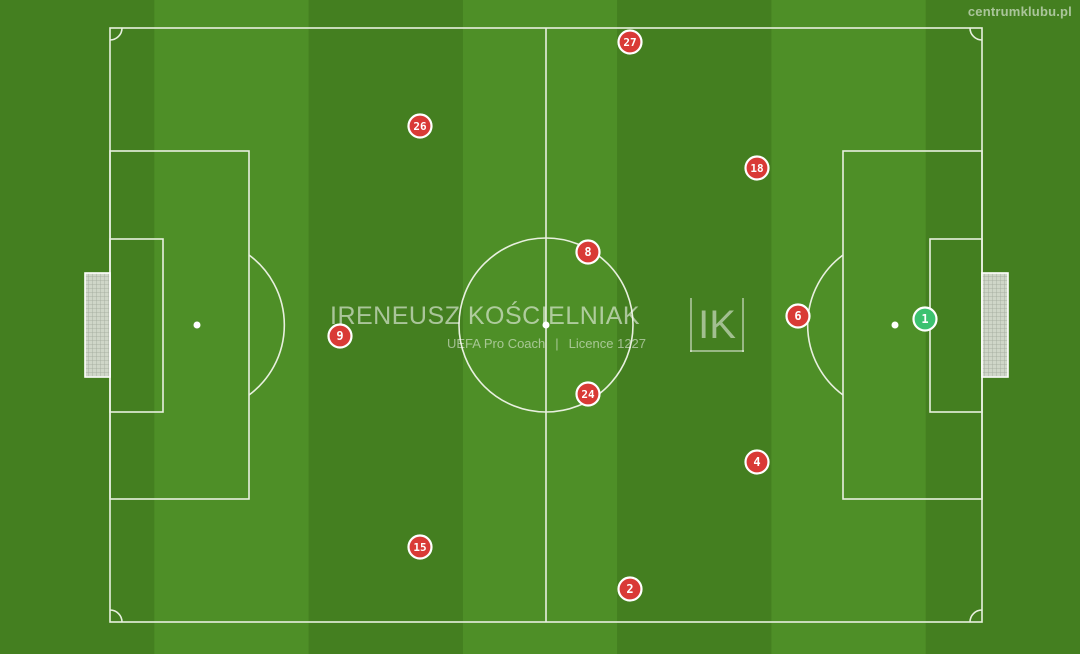  Describe the element at coordinates (116, 616) in the screenshot. I see `corner-arc-bottom-left` at that location.